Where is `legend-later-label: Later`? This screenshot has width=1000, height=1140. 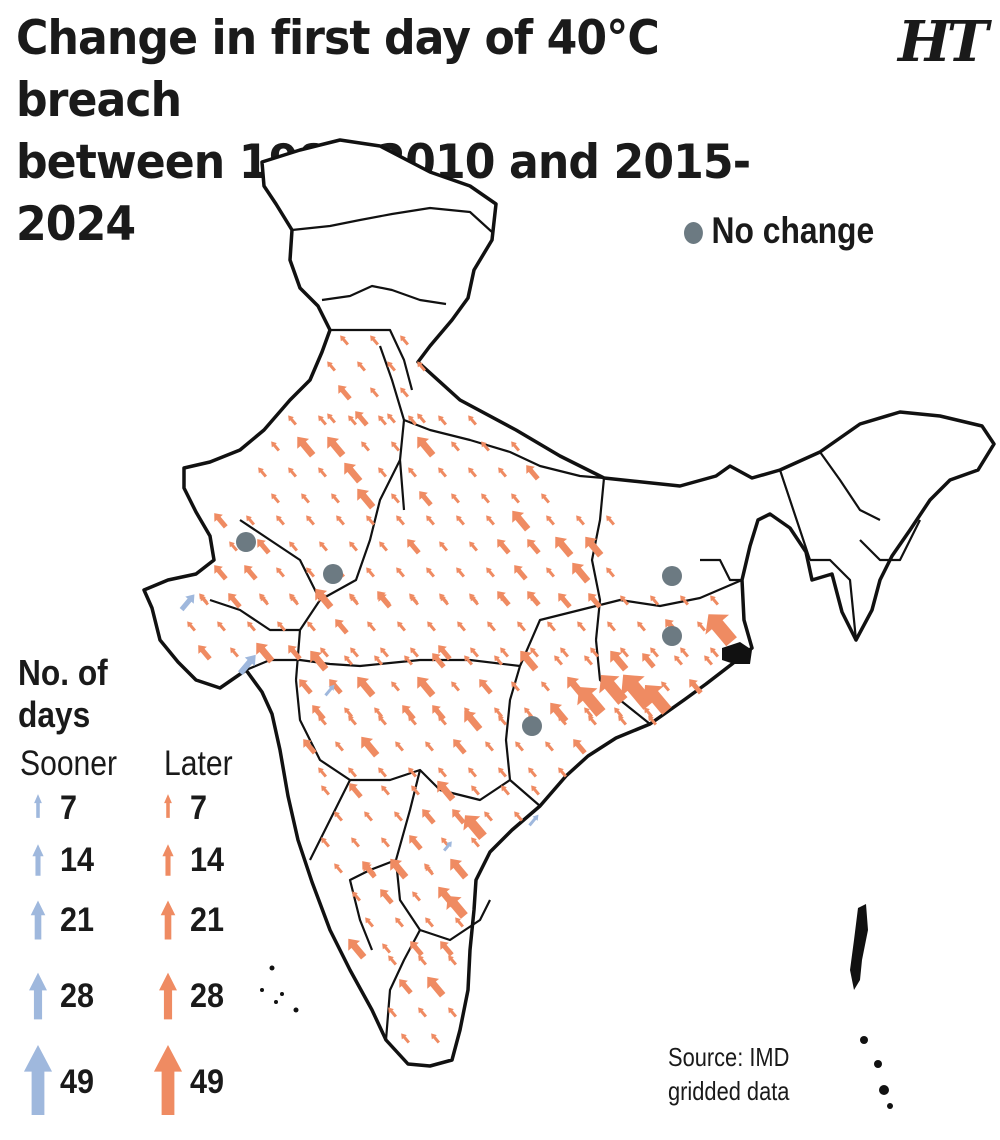
legend-later-label: Later is located at coordinates (198, 763).